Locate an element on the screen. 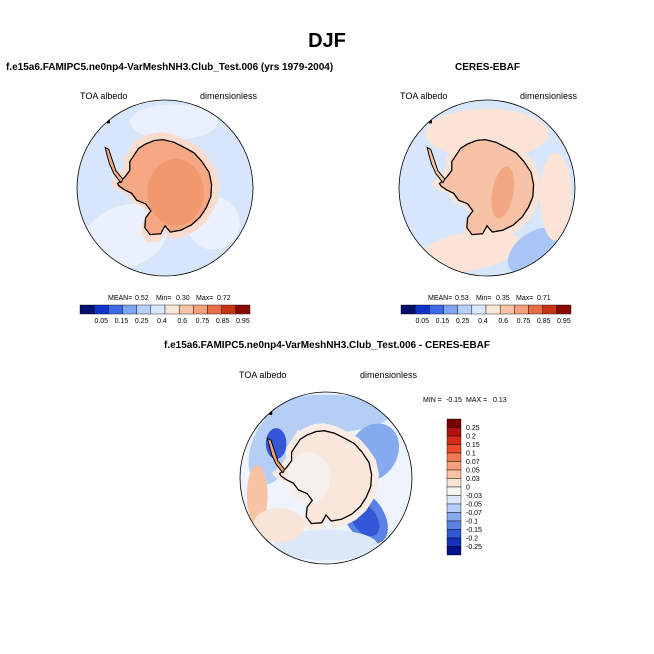 This screenshot has width=654, height=654. obs-mean-value: 0.53 is located at coordinates (462, 298).